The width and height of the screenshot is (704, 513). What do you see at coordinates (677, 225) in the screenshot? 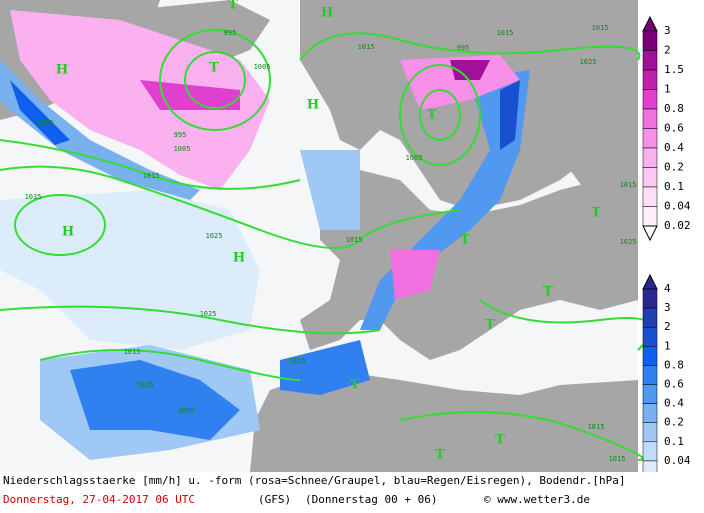
I see `legend-label: 0.02` at bounding box center [677, 225].